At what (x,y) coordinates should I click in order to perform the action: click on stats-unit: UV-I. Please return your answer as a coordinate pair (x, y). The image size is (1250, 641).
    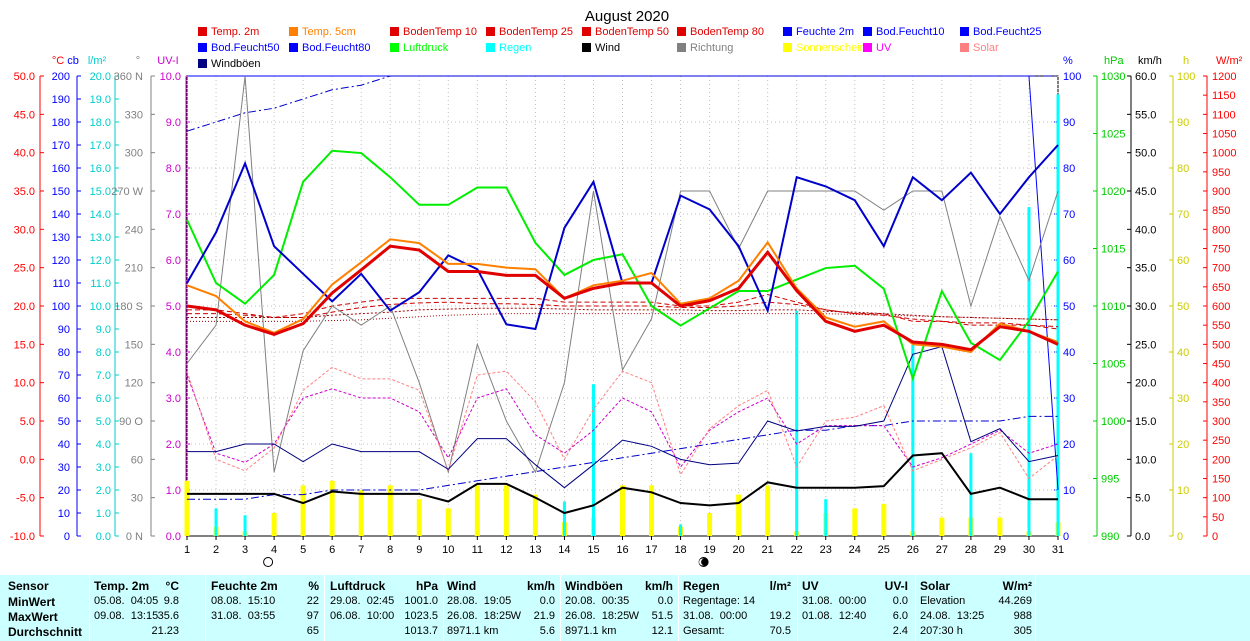
    Looking at the image, I should click on (896, 586).